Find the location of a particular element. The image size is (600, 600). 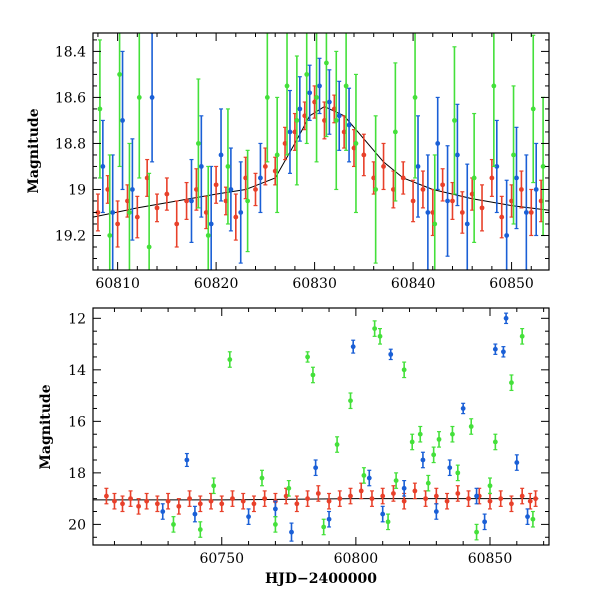

y-tick-label: 18.4 is located at coordinates (70, 52).